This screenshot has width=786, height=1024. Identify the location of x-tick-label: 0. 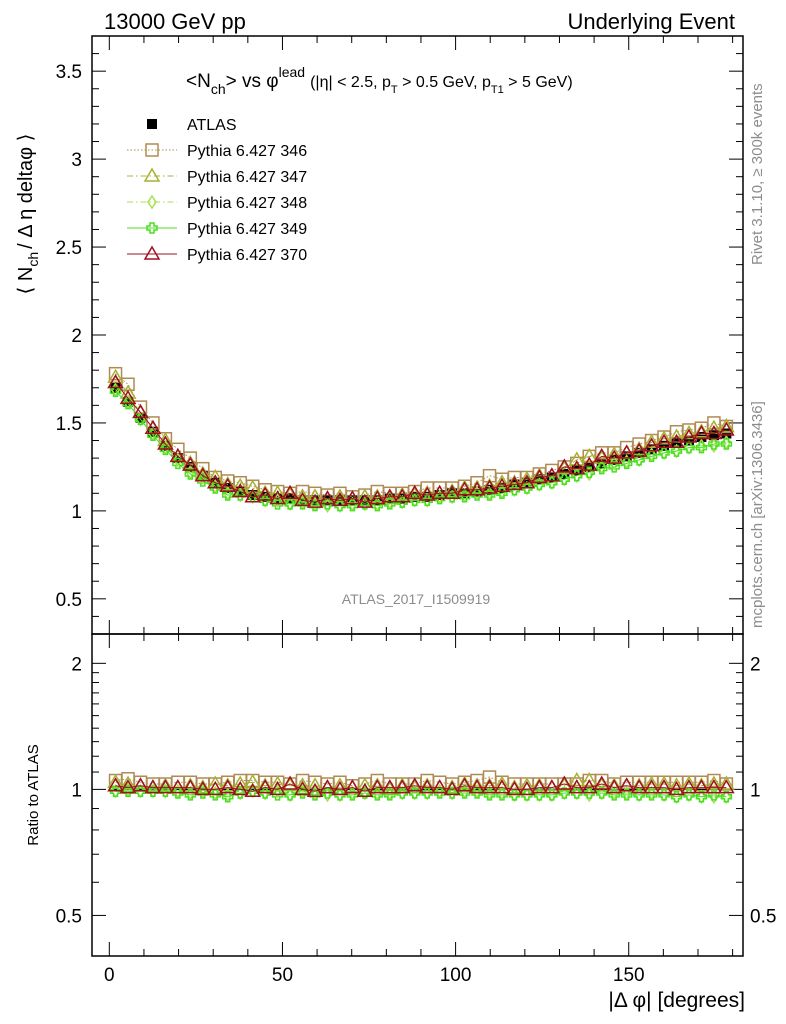
(109, 975).